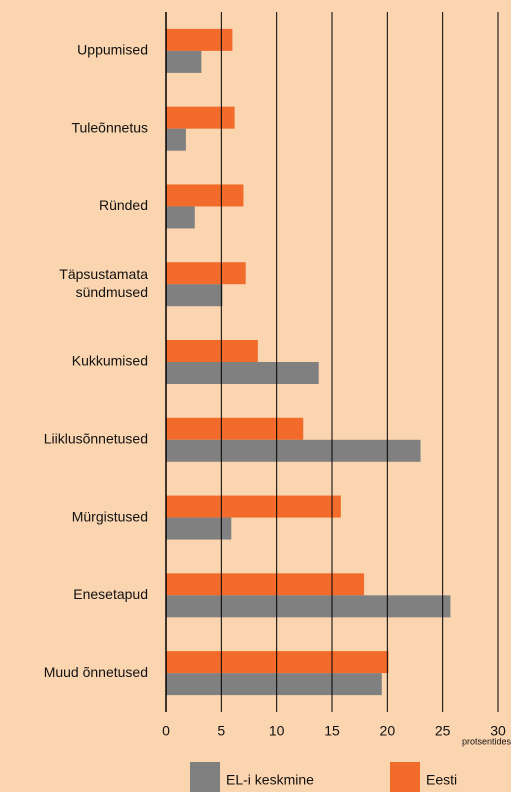 This screenshot has width=511, height=792. Describe the element at coordinates (441, 780) in the screenshot. I see `legend-label: Eesti` at that location.